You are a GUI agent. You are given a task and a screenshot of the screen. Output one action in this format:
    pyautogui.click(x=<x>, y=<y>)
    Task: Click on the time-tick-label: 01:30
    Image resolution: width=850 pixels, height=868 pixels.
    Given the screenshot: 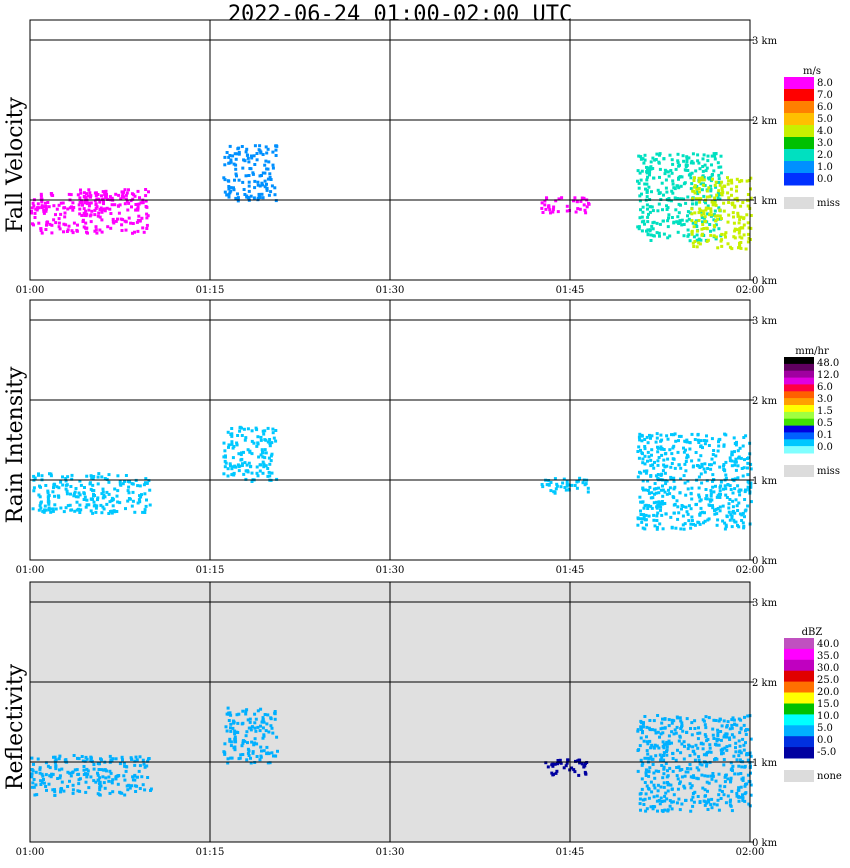 What is the action you would take?
    pyautogui.click(x=390, y=852)
    